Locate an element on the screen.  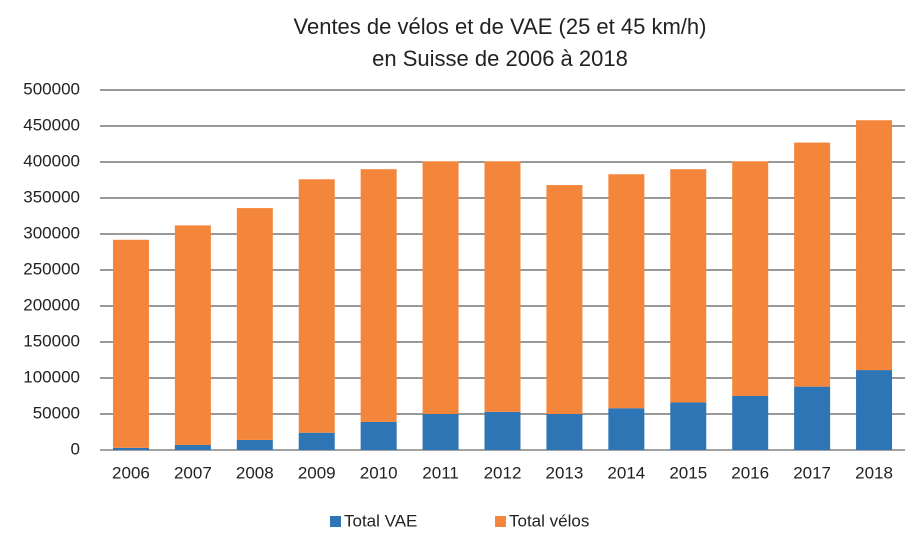
chart-subtitle: en Suisse de 2006 à 2018 is located at coordinates (500, 58).